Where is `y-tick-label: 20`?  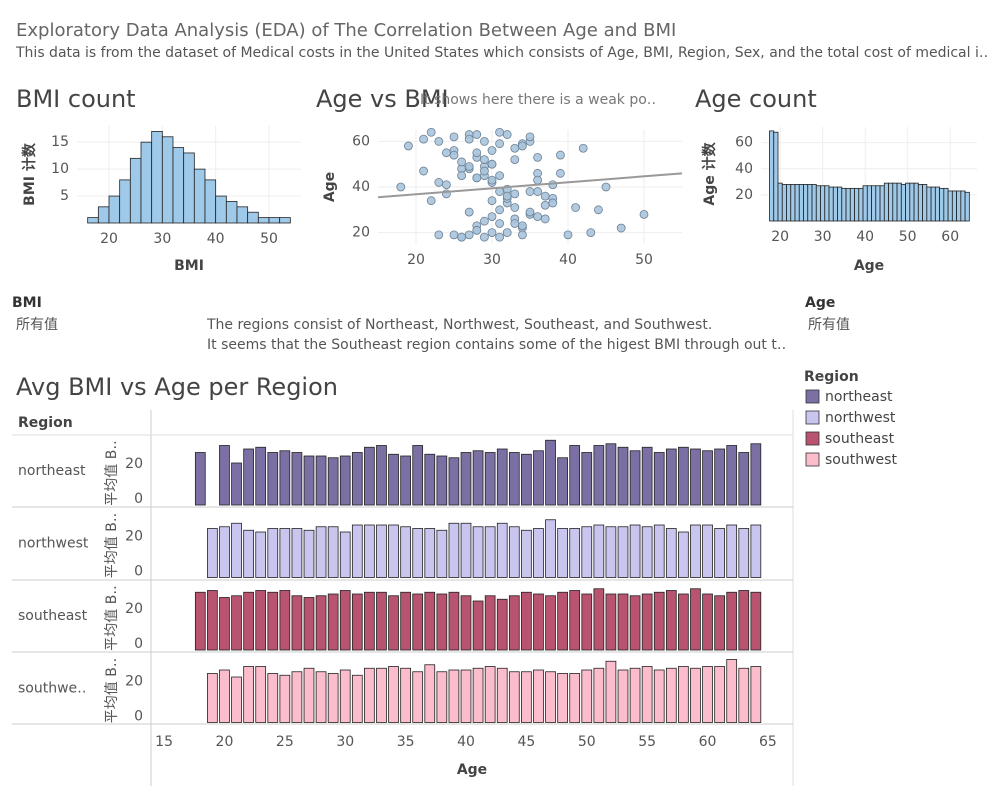 y-tick-label: 20 is located at coordinates (134, 609).